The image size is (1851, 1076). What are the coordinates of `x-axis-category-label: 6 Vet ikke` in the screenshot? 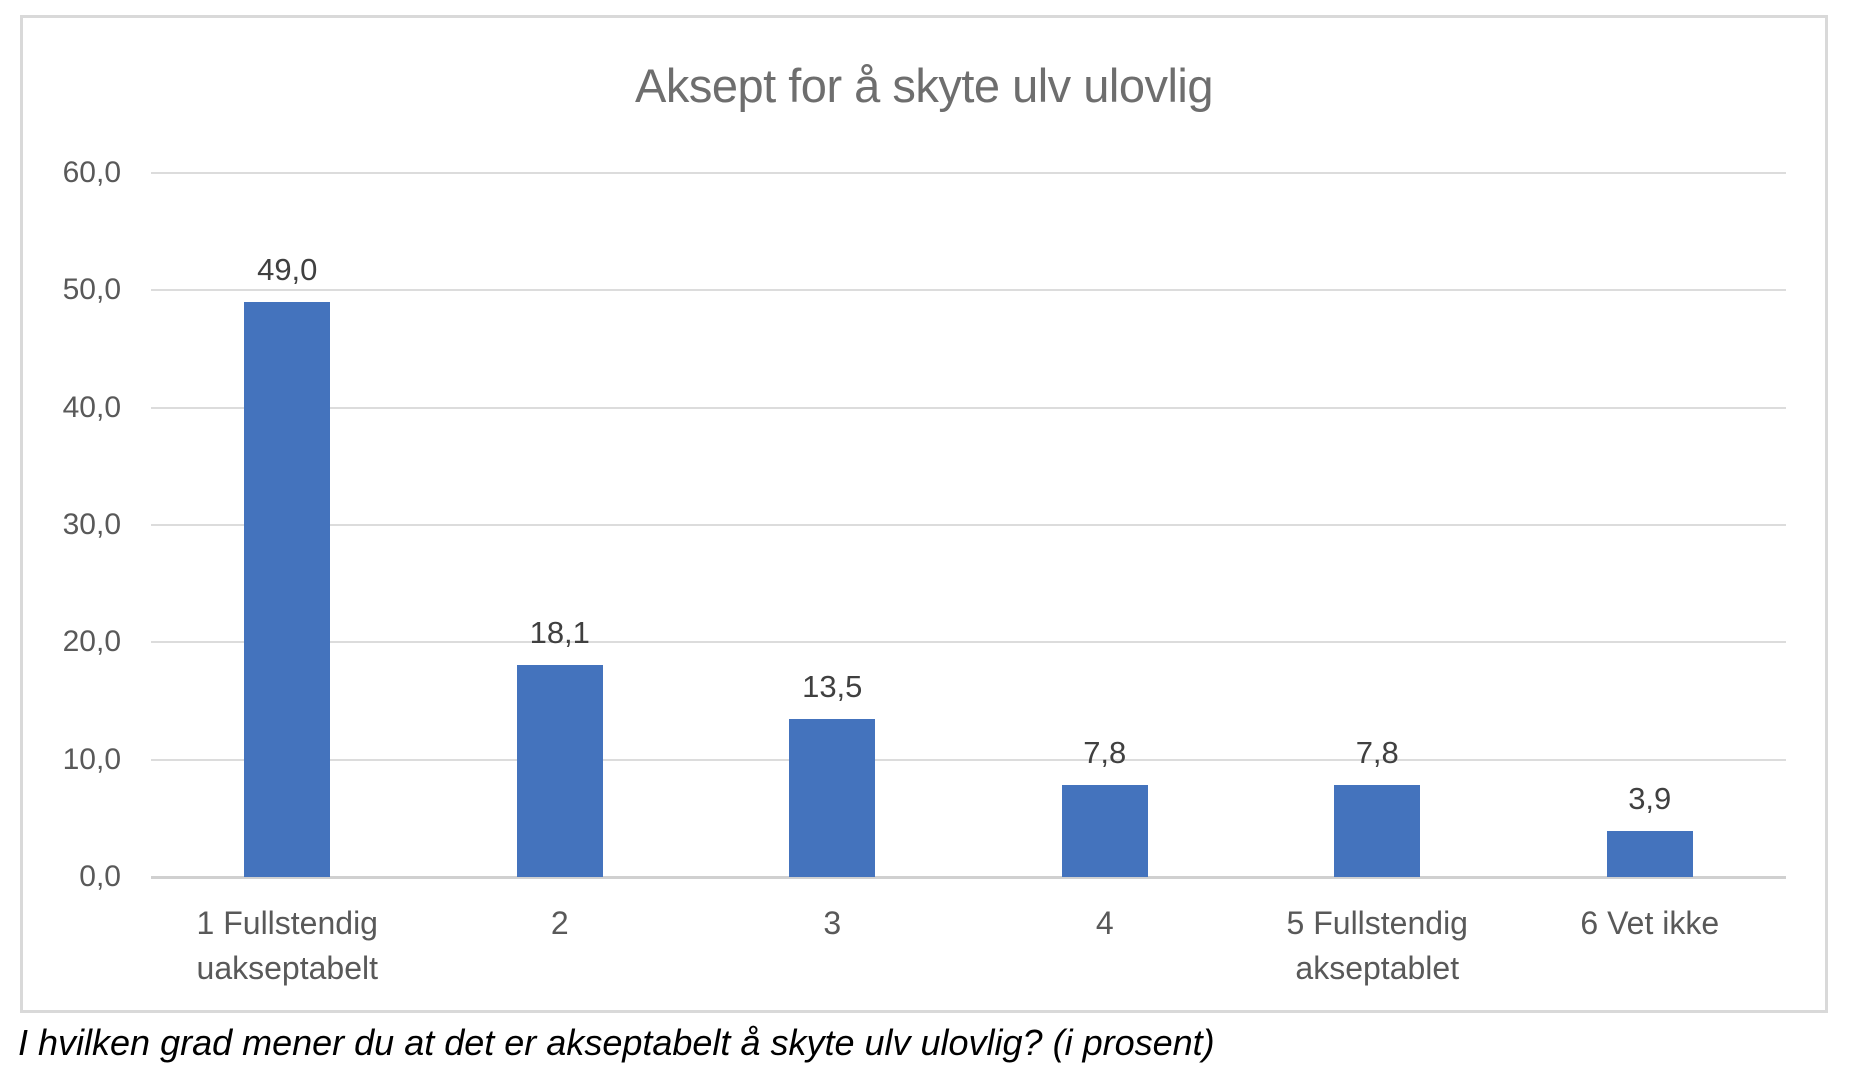 It's located at (1650, 923).